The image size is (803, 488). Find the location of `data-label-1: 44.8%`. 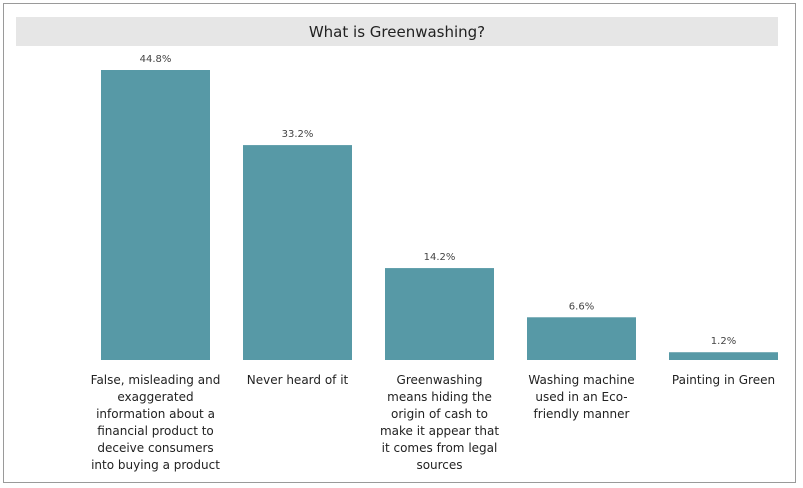

data-label-1: 44.8% is located at coordinates (156, 59).